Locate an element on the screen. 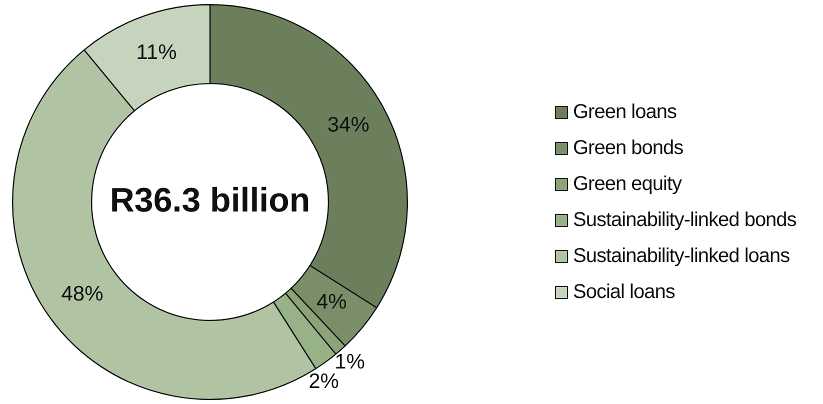 This screenshot has width=823, height=404. legend-label: Green loans is located at coordinates (624, 112).